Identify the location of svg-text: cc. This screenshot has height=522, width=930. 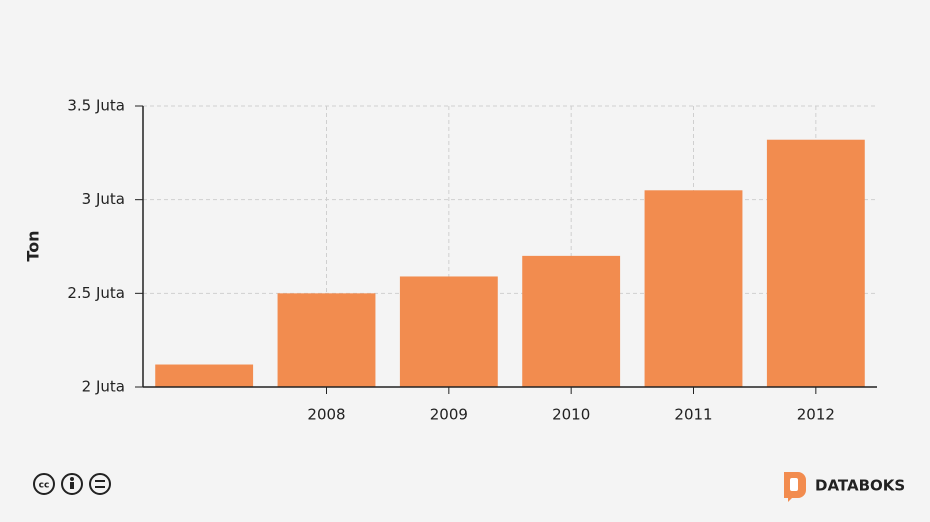
(44, 486).